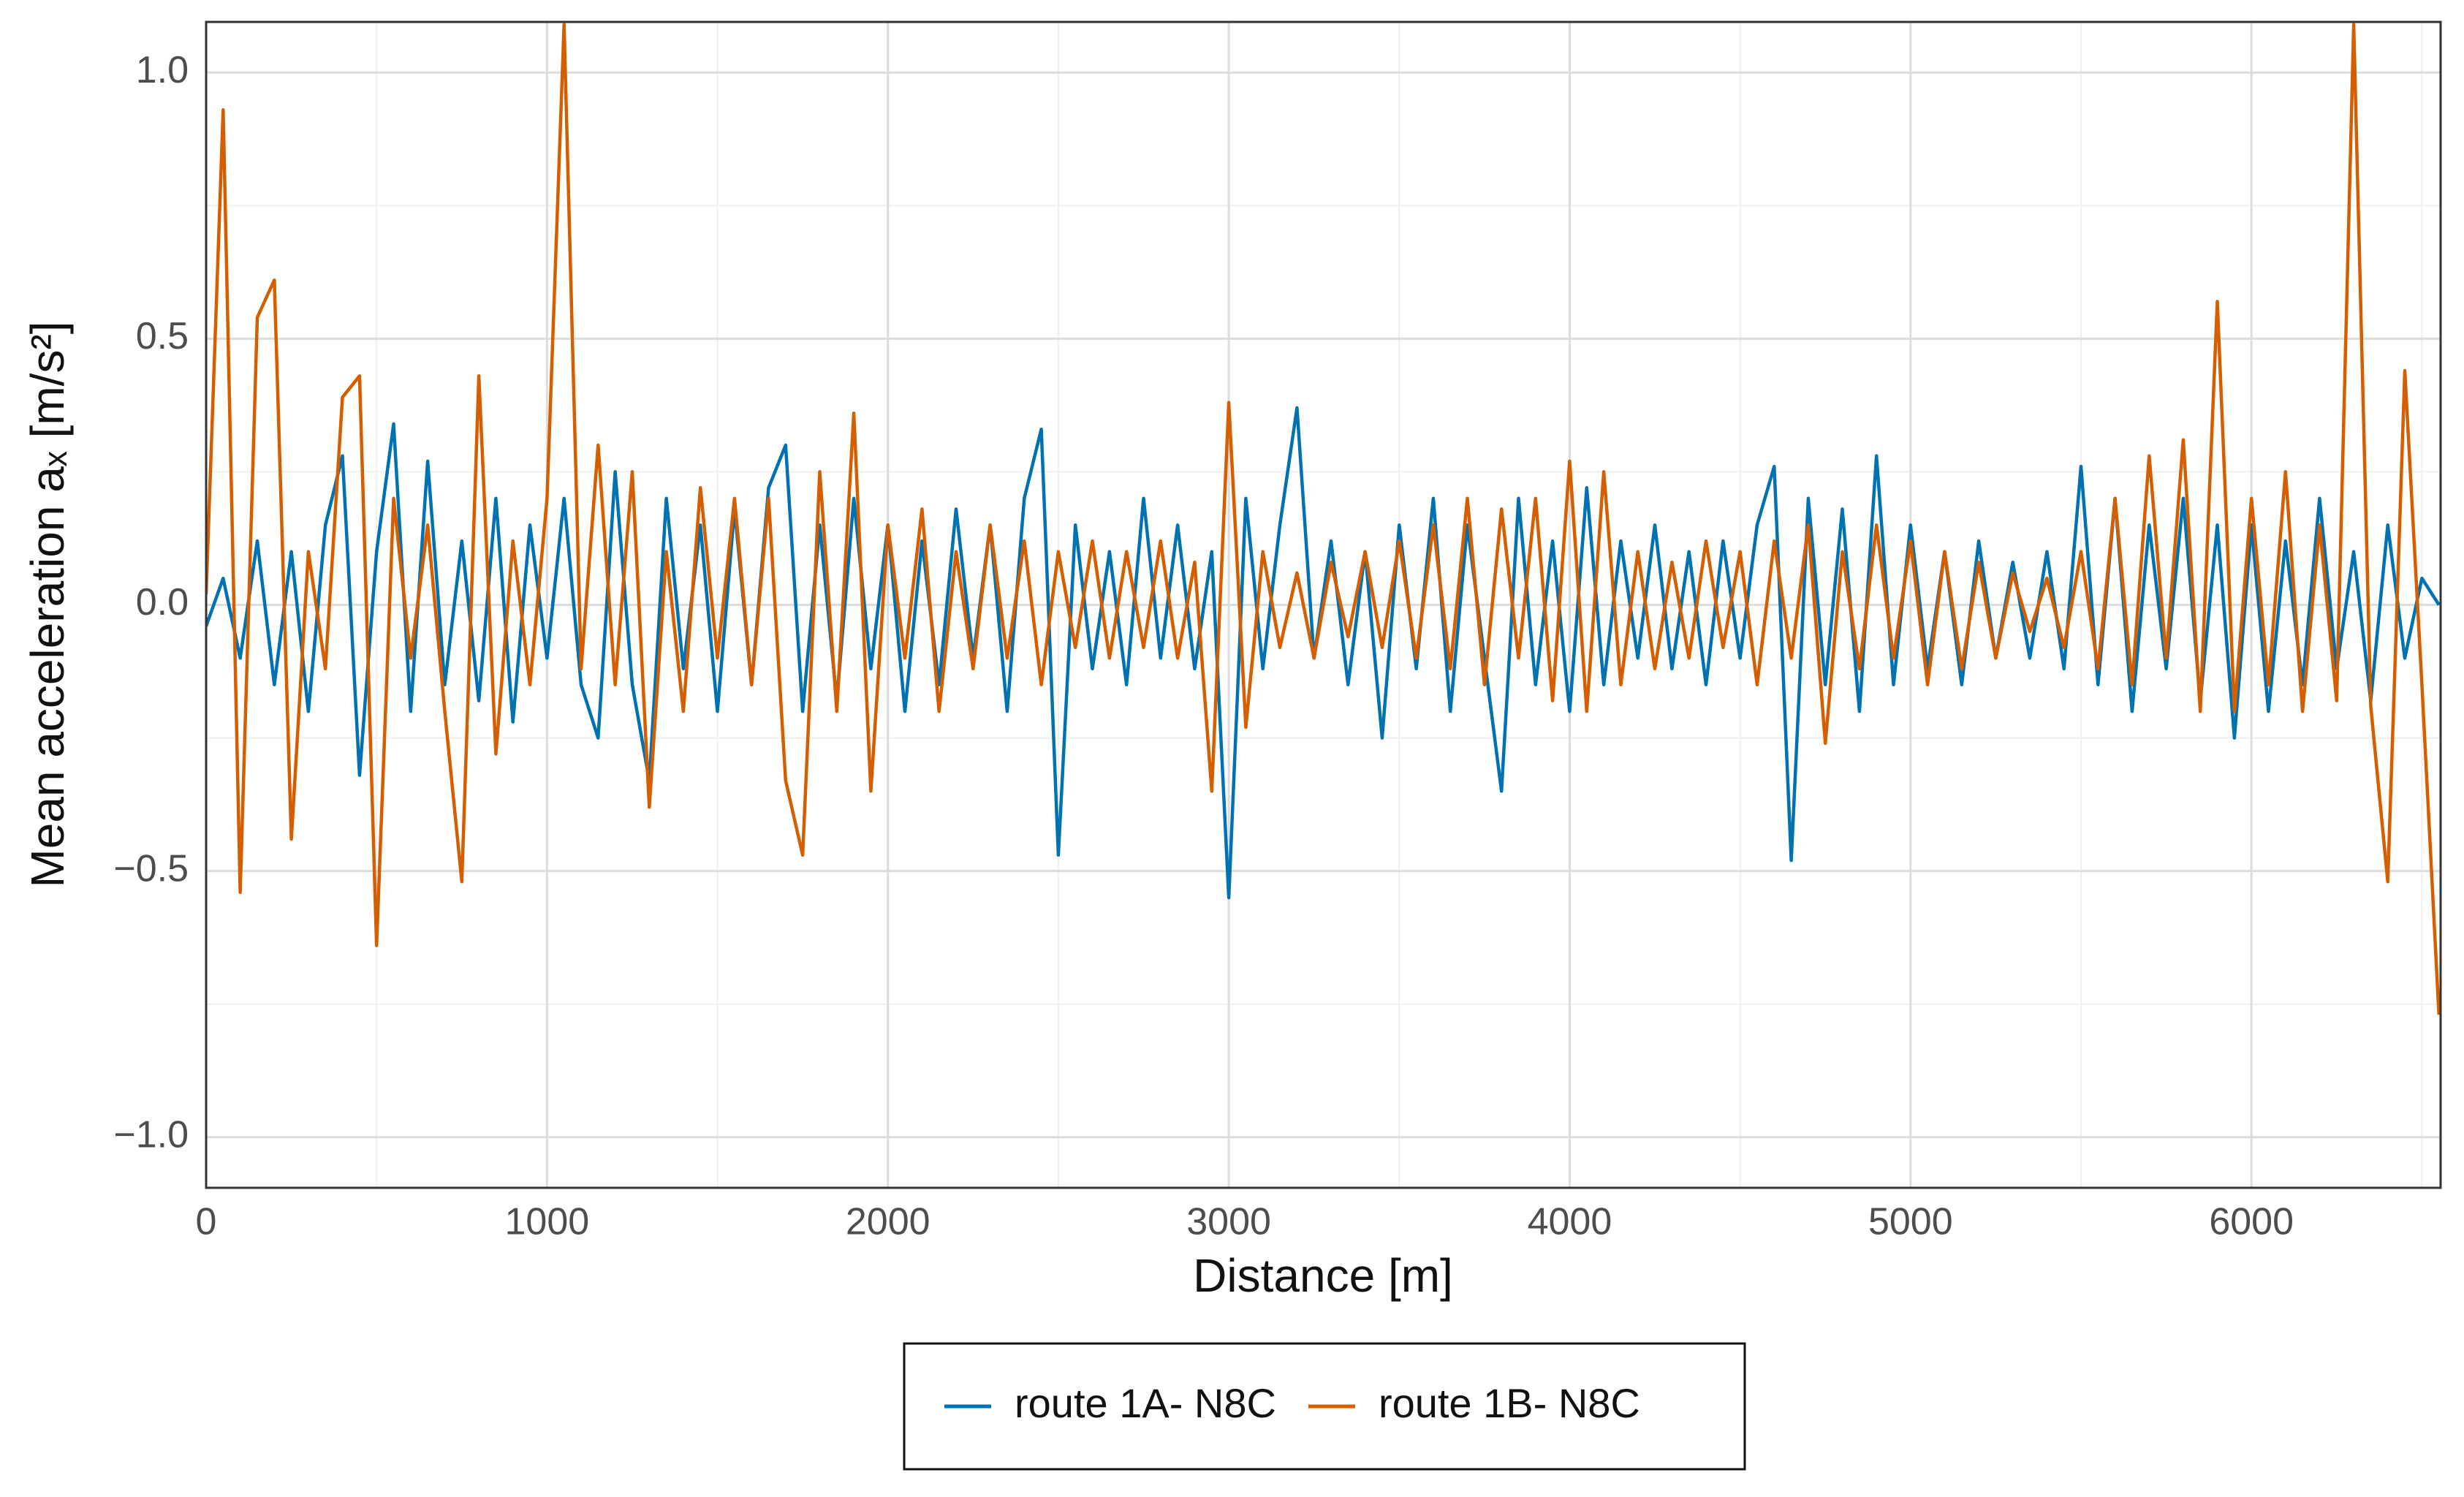 This screenshot has height=1497, width=2464. I want to click on y-tick-label: −1.0, so click(151, 1135).